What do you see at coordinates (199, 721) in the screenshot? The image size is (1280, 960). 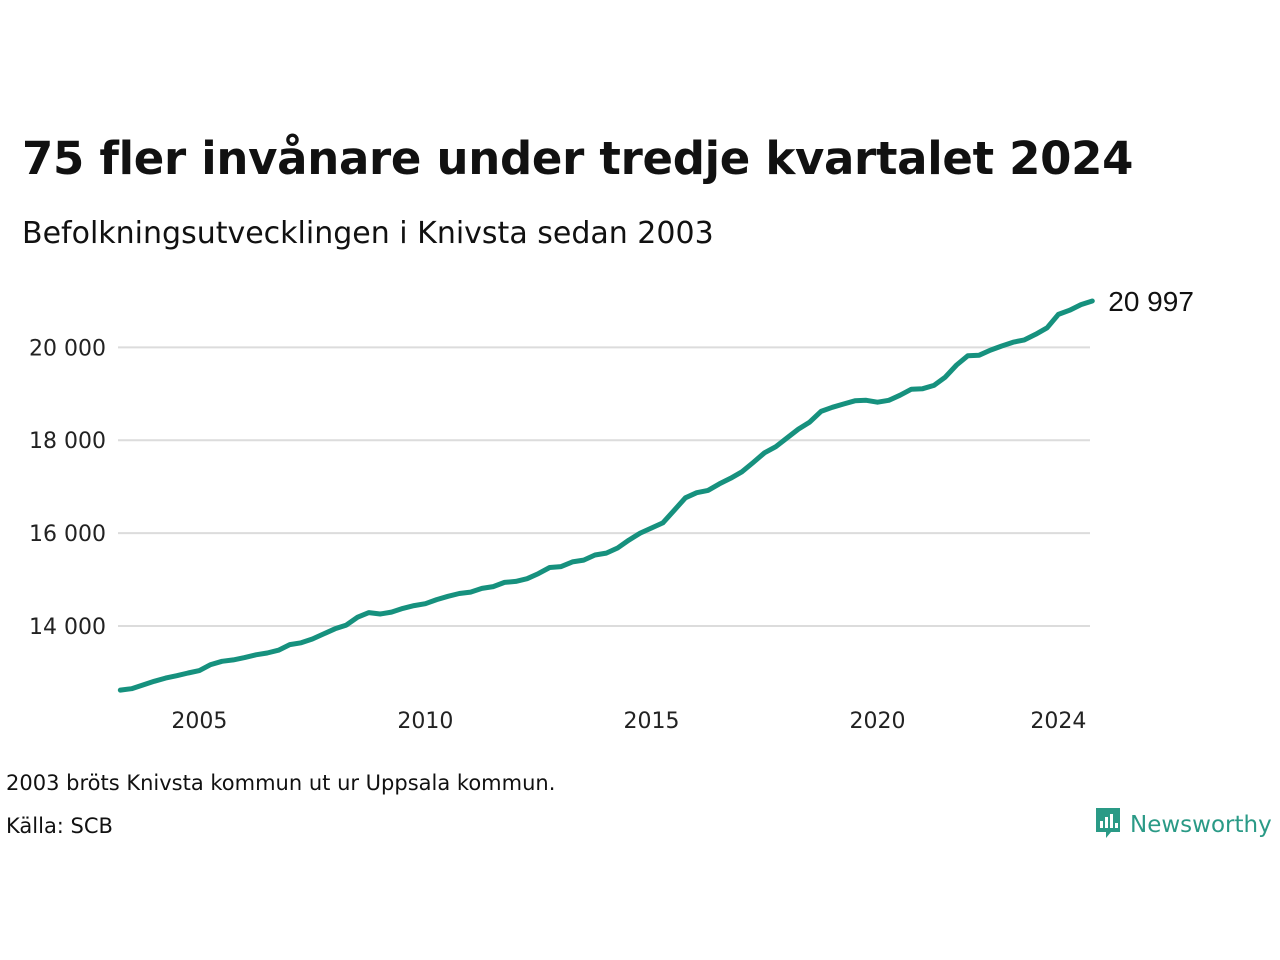 I see `x-tick-label: 2005` at bounding box center [199, 721].